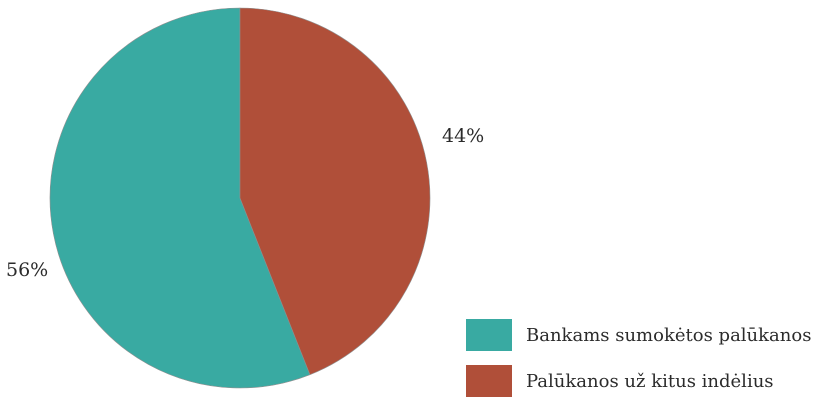 The image size is (822, 410). What do you see at coordinates (27, 270) in the screenshot?
I see `pie-label-bankams: 56%` at bounding box center [27, 270].